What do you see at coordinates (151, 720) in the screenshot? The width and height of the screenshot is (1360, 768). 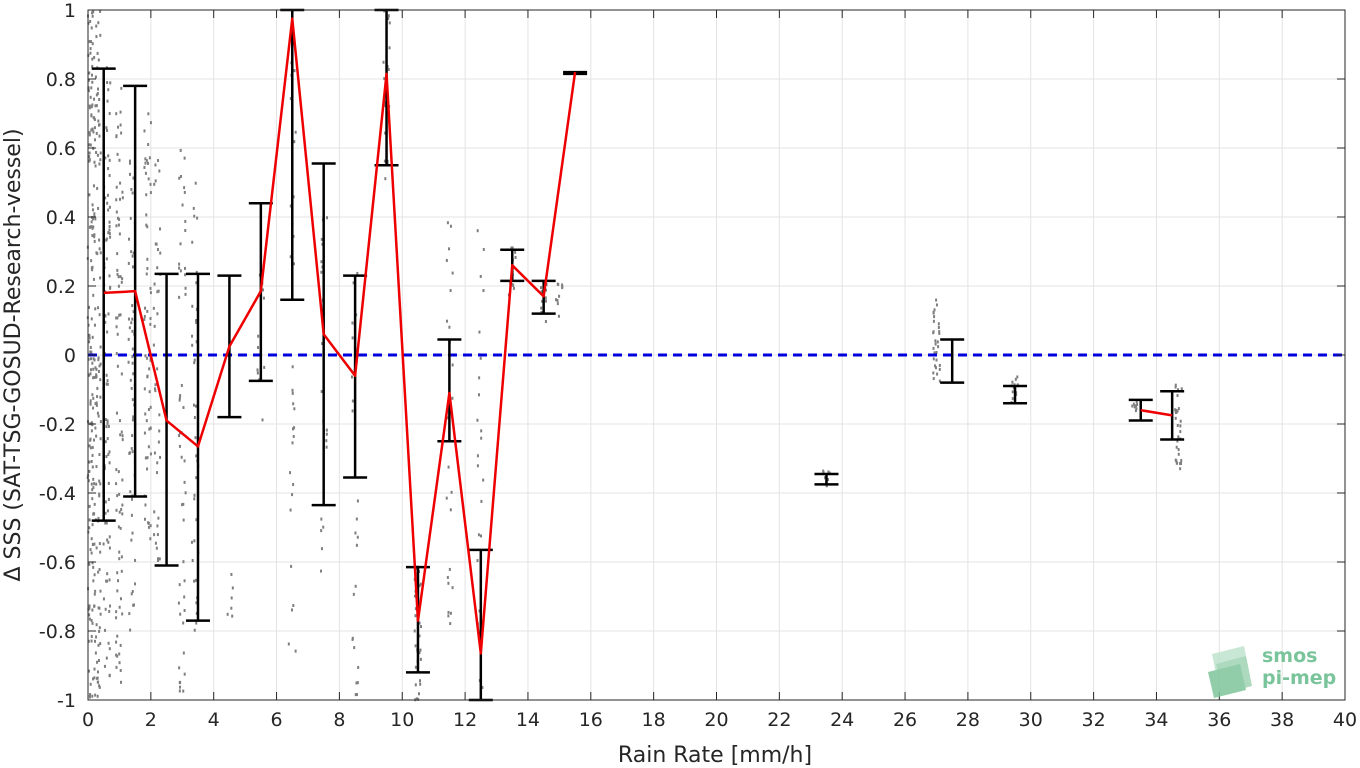 I see `x-tick-label: 2` at bounding box center [151, 720].